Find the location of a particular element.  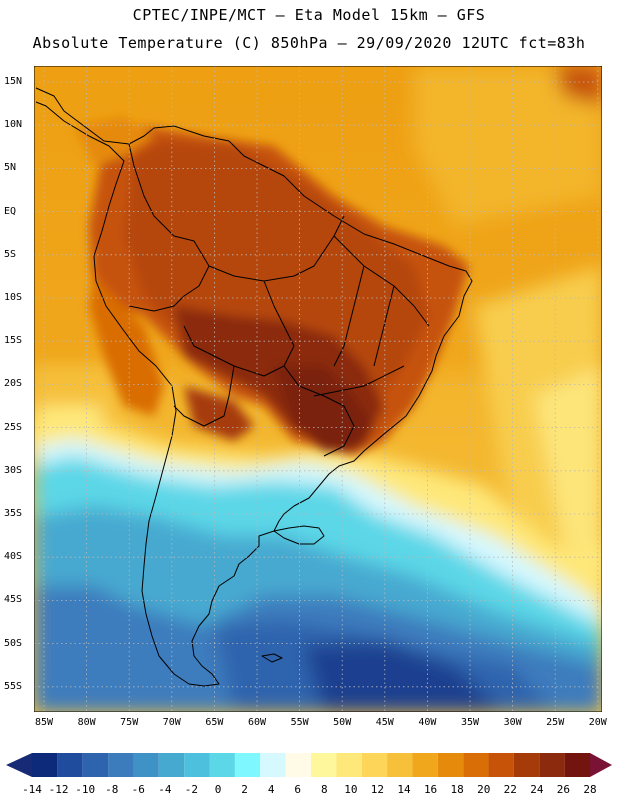

colorbar-tick-label: 0 is located at coordinates (218, 789).